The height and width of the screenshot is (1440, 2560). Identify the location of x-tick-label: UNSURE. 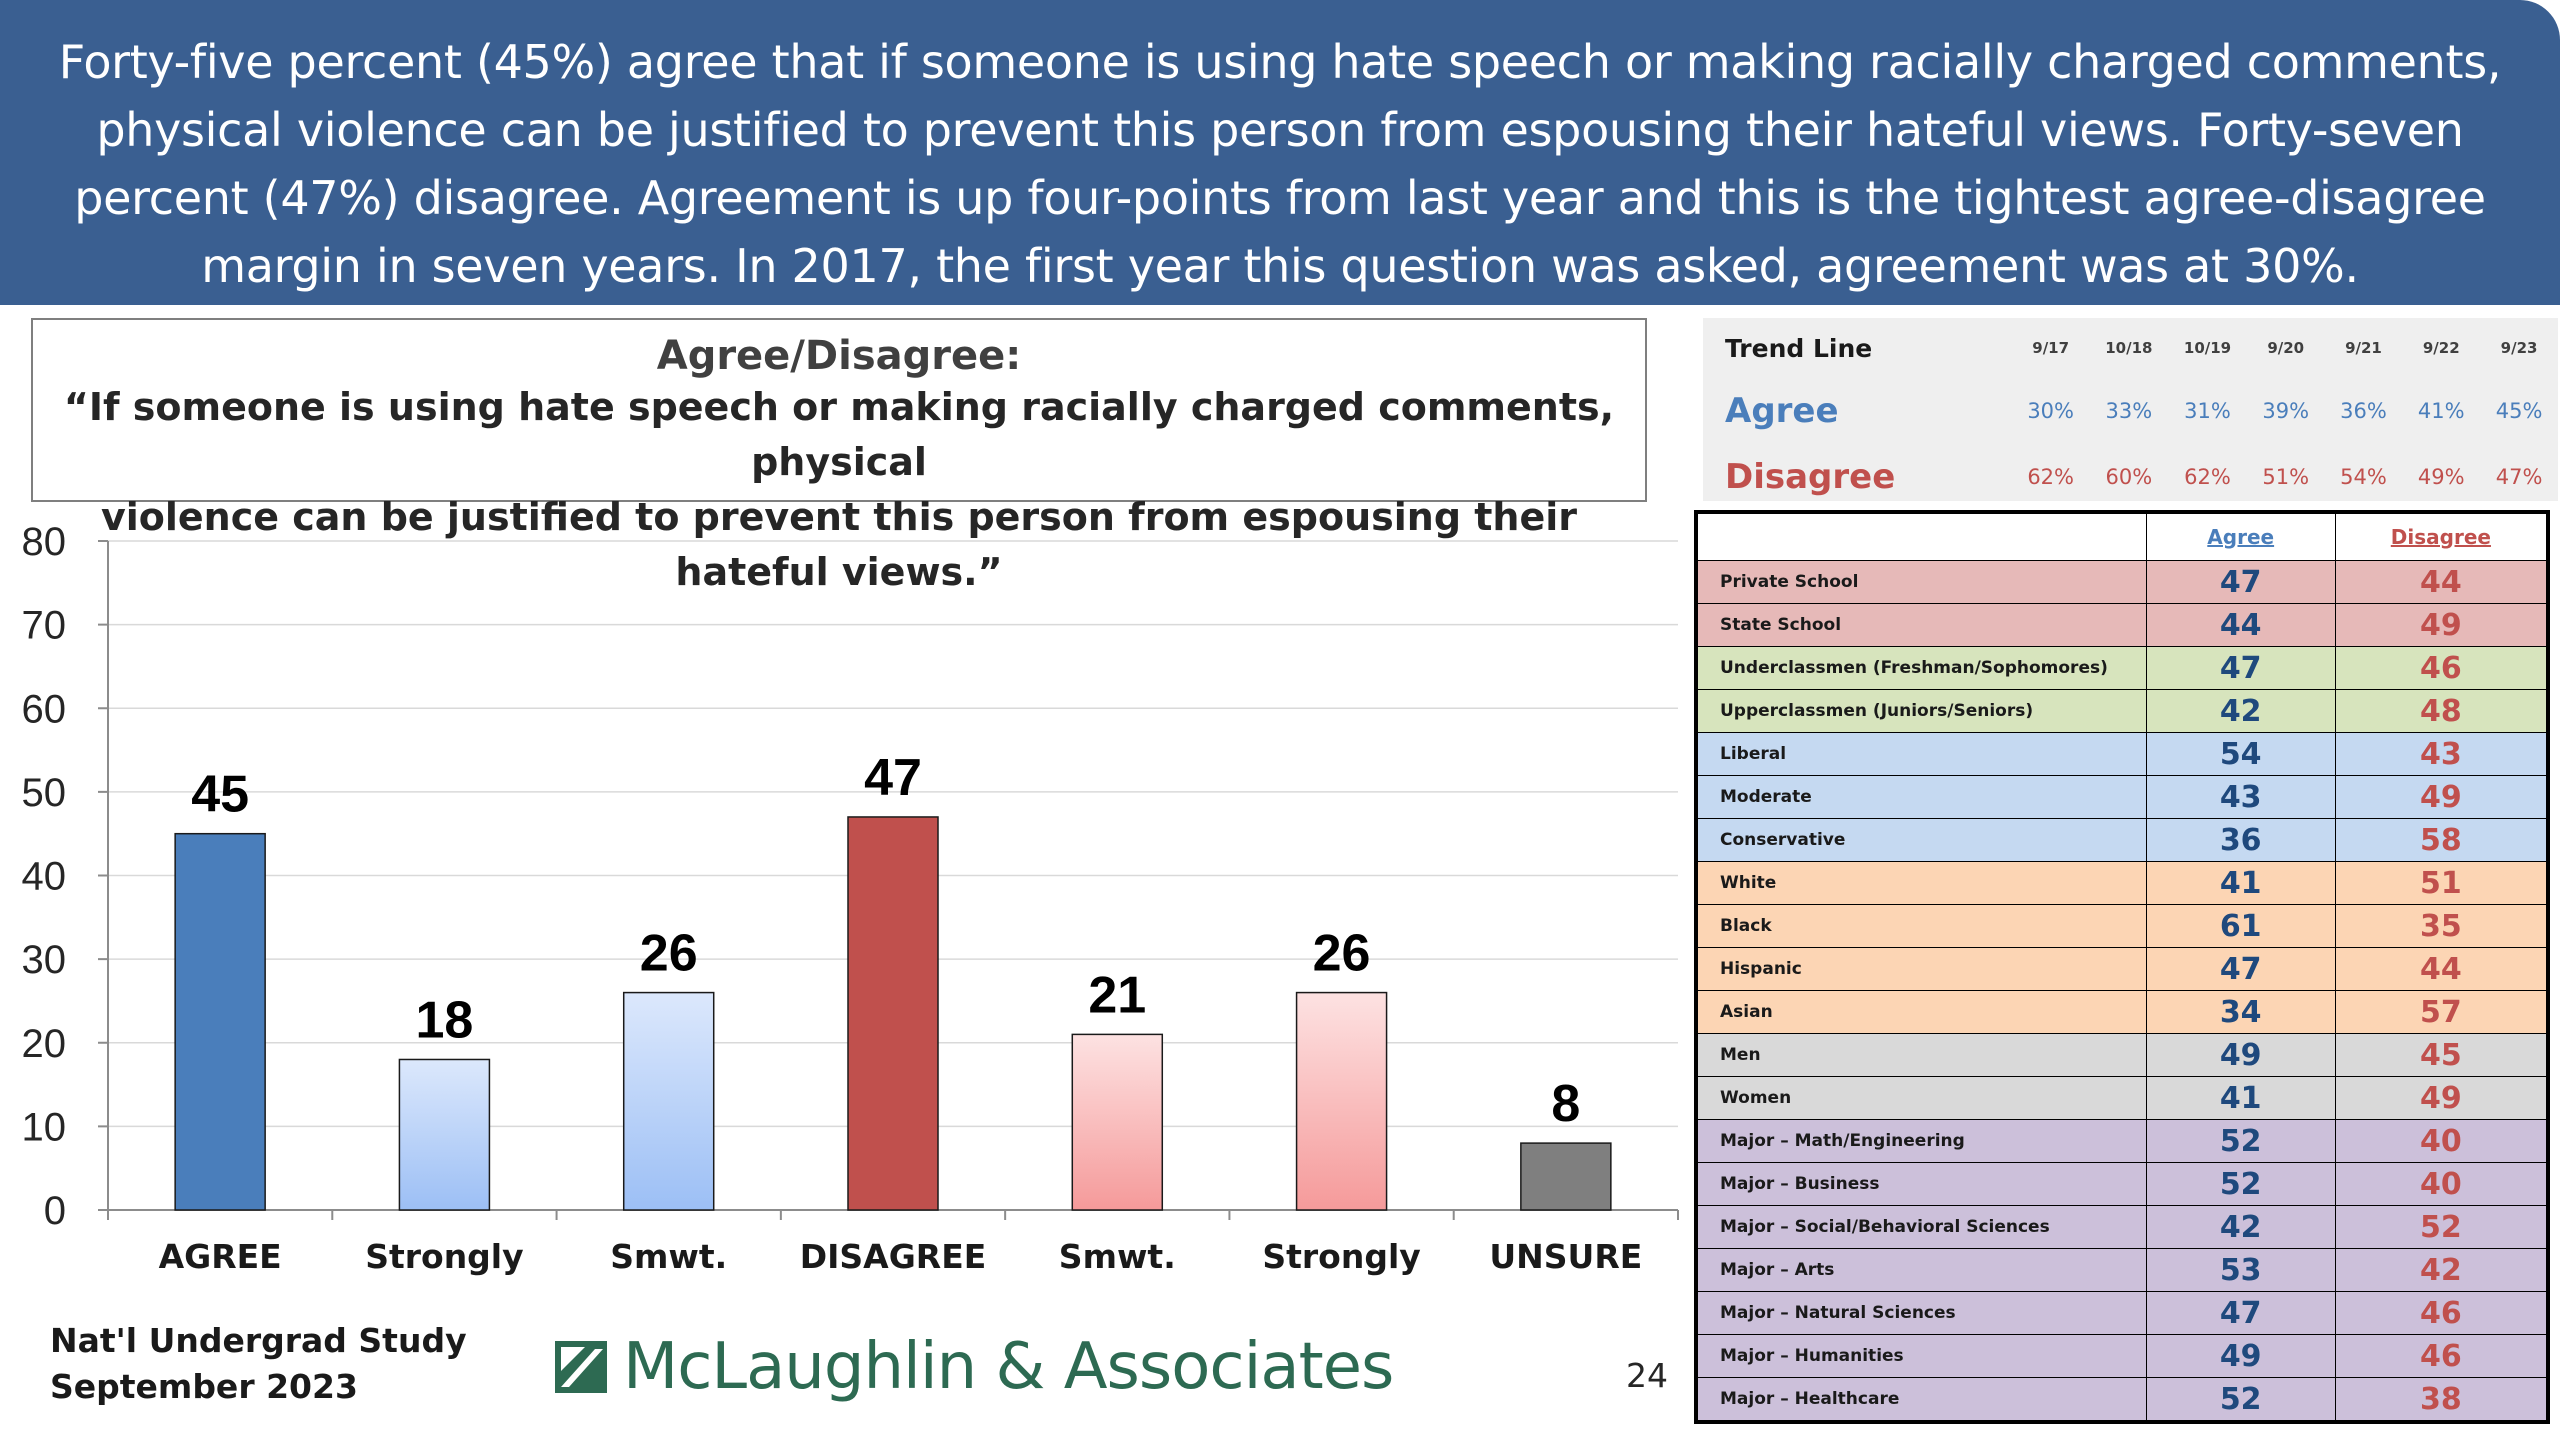
(1565, 1256).